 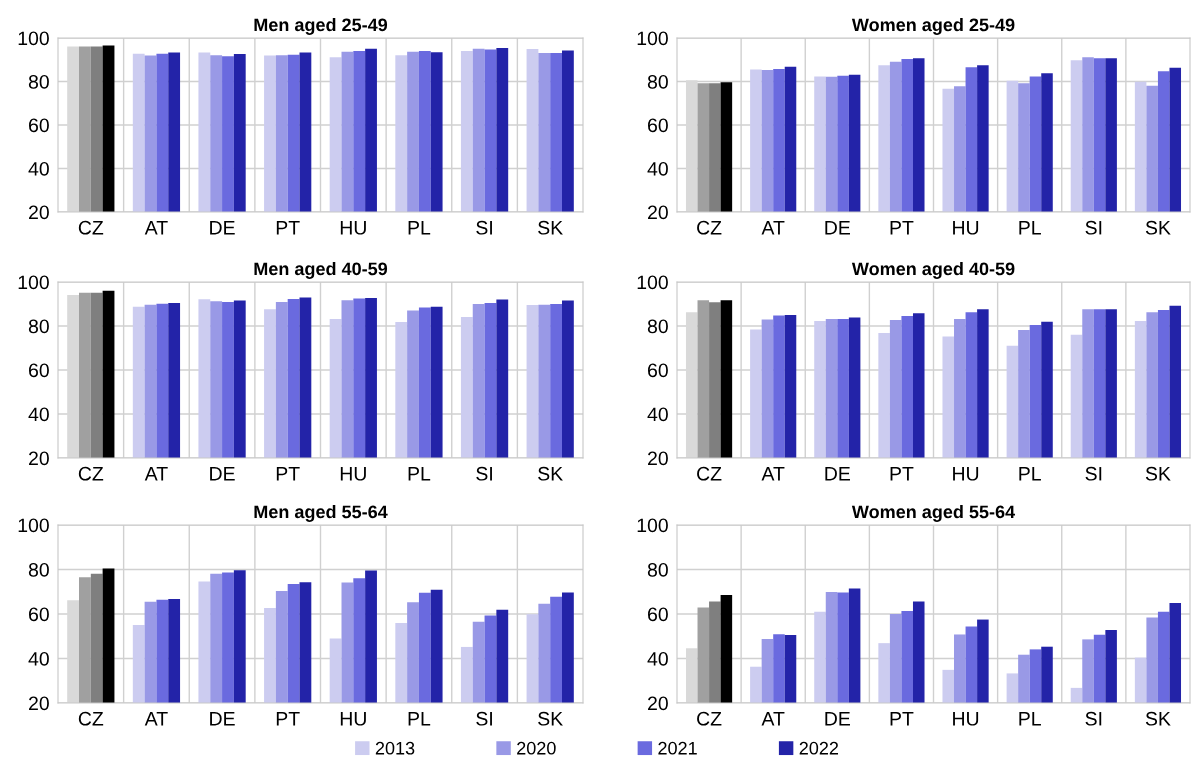 What do you see at coordinates (933, 270) in the screenshot?
I see `chart-title: Women aged 40-59` at bounding box center [933, 270].